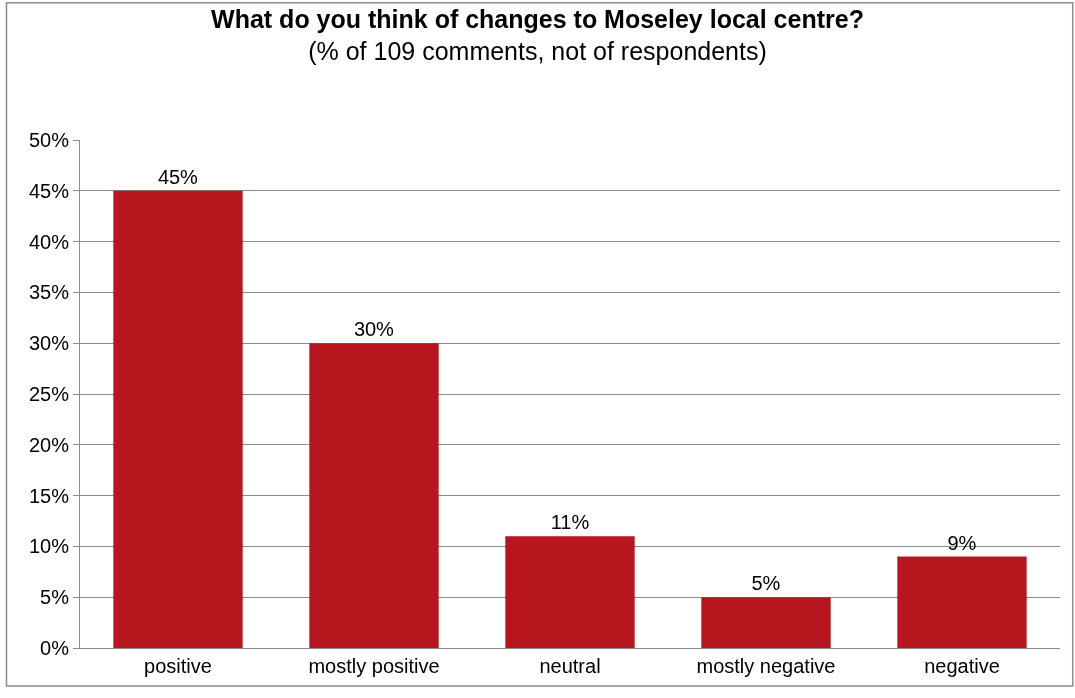 Image resolution: width=1075 pixels, height=698 pixels. Describe the element at coordinates (49, 394) in the screenshot. I see `y-tick-label: 25%` at that location.